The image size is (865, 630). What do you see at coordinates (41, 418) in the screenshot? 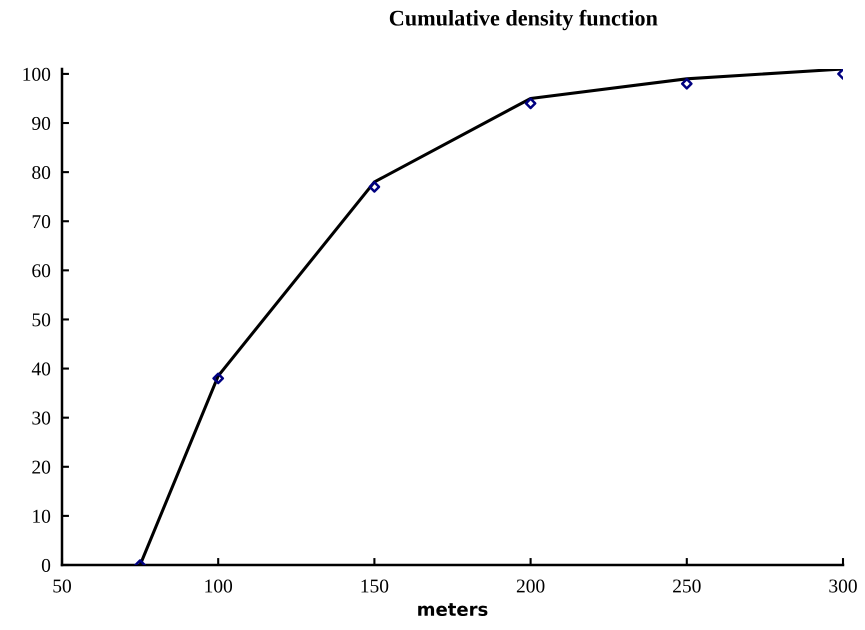
I see `y-tick-label: 30` at bounding box center [41, 418].